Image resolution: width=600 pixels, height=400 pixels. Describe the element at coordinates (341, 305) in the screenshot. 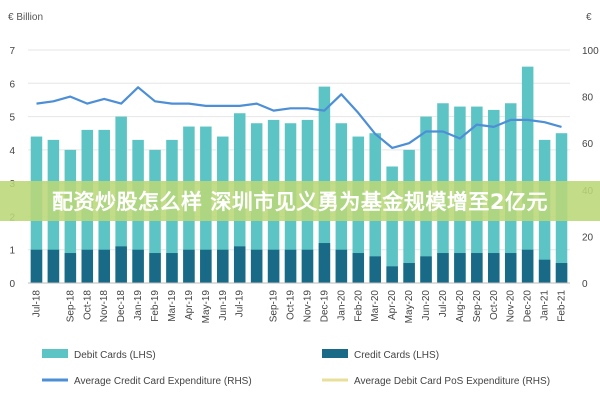

I see `x-tick-label: Jan-20` at that location.